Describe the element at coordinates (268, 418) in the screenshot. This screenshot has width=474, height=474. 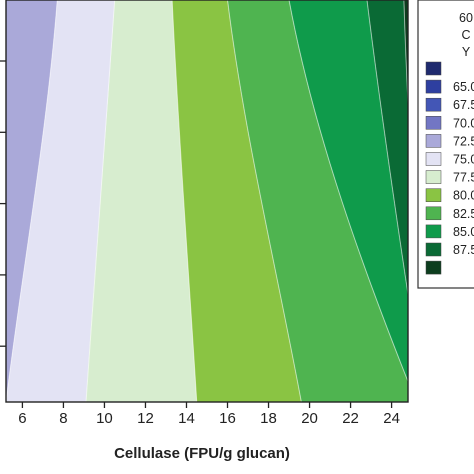
I see `x-tick-label: 18` at that location.